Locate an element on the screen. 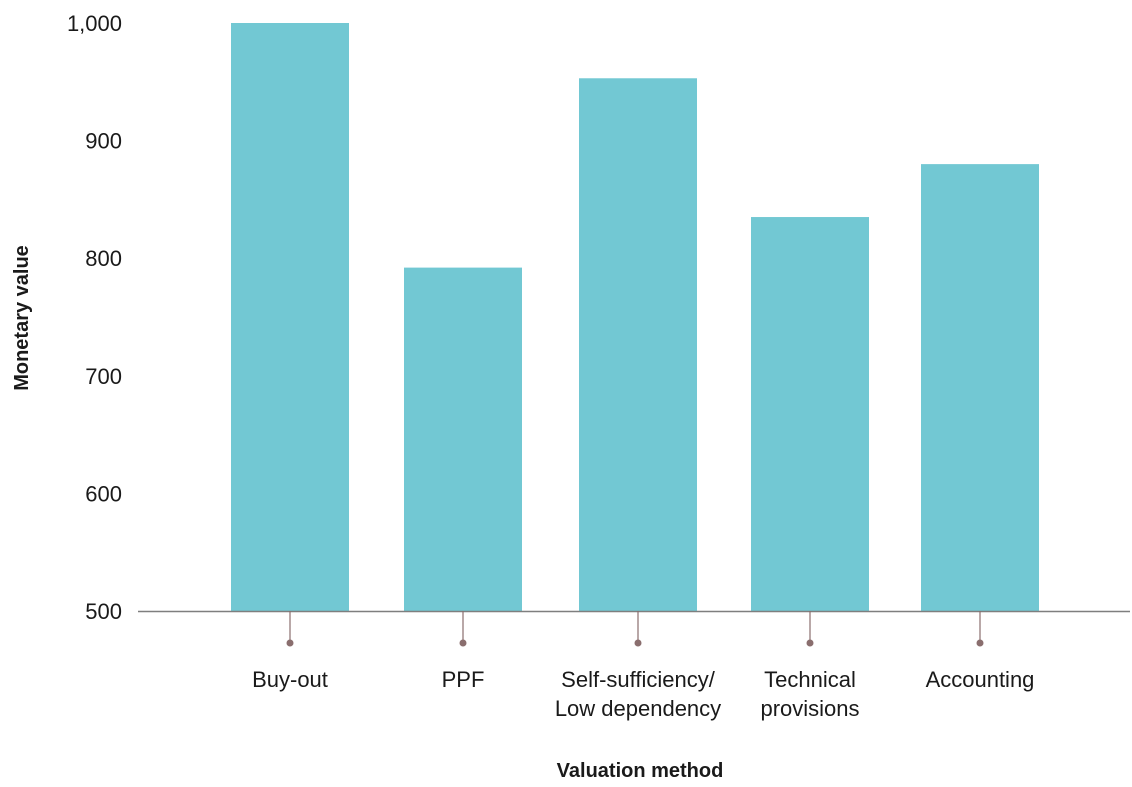  y-tick-label: 500 is located at coordinates (103, 611).